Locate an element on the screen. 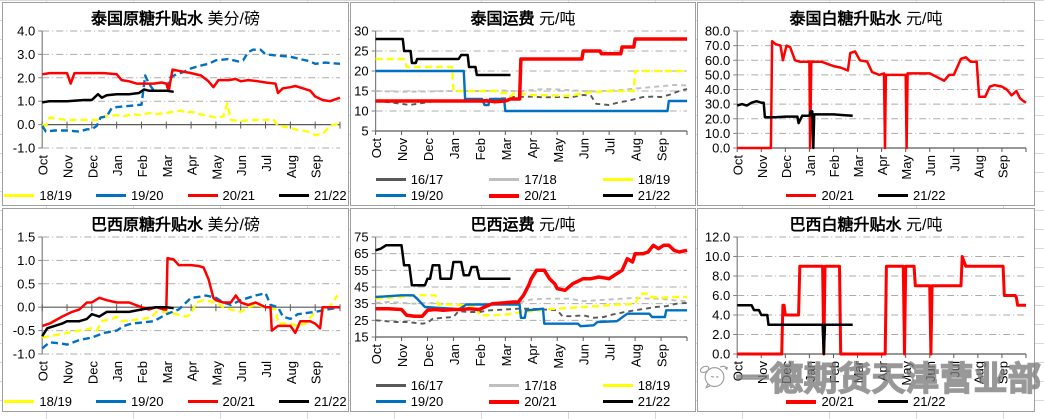 This screenshot has height=419, width=1044. svg-text: 75 is located at coordinates (361, 237).